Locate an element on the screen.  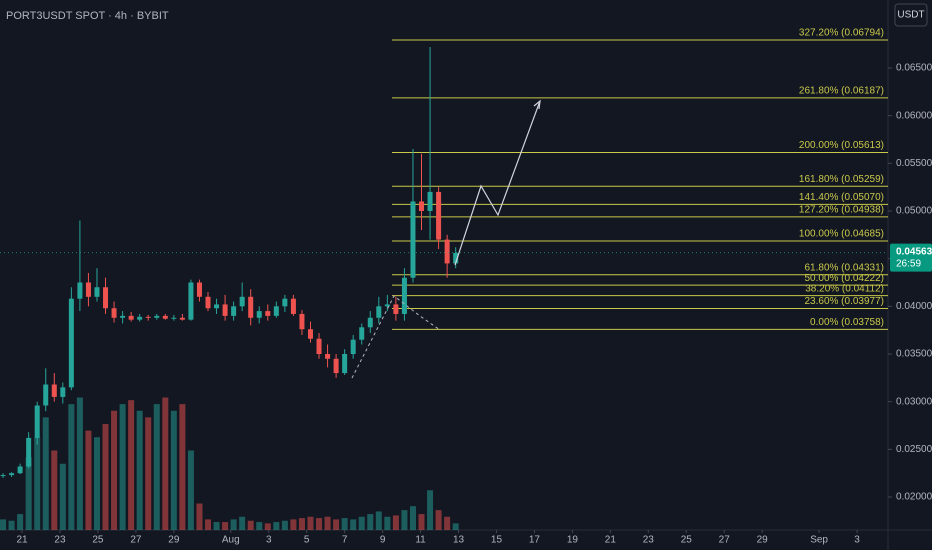
x-tick-label: Aug is located at coordinates (231, 540).